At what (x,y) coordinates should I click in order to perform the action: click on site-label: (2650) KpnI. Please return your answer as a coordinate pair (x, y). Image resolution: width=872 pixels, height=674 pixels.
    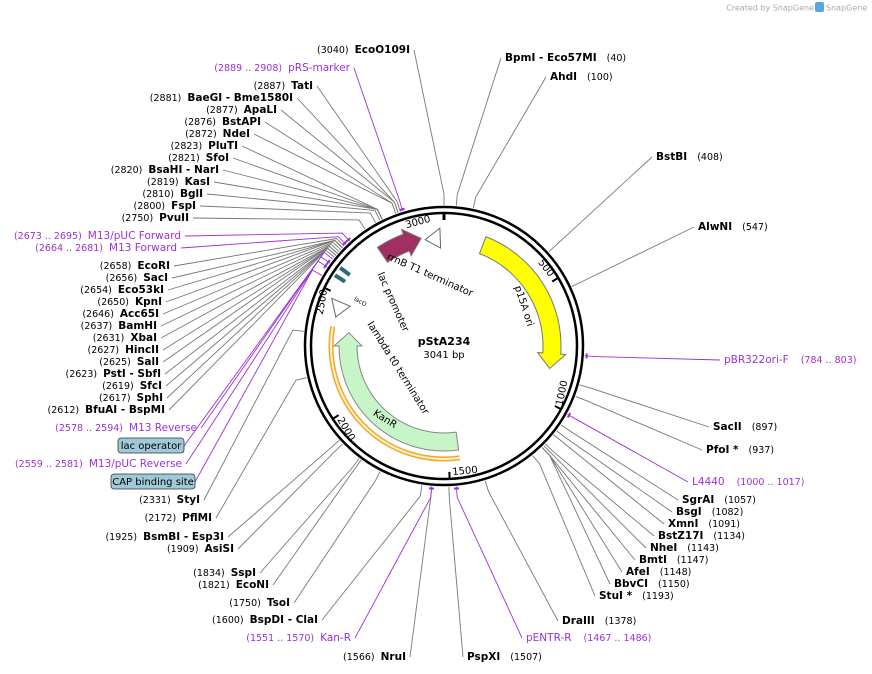
    Looking at the image, I should click on (129, 302).